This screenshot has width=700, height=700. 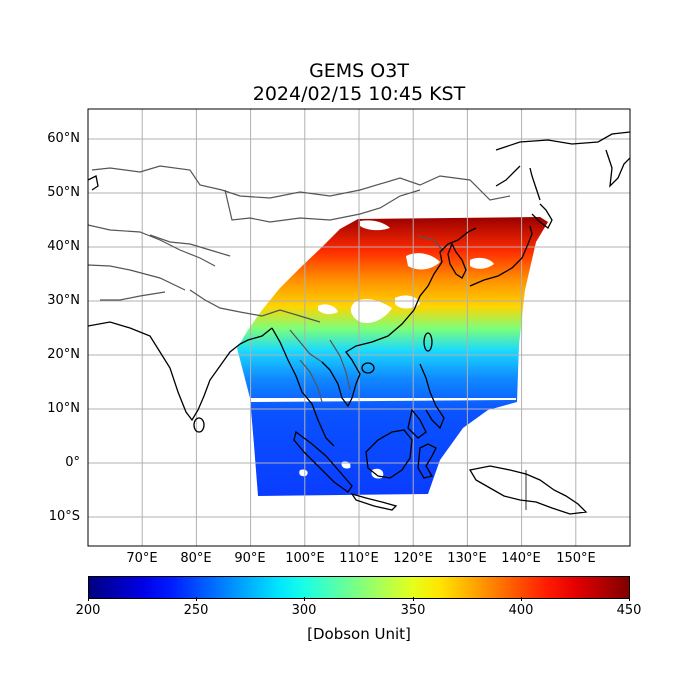 I want to click on colorbar-tick-label: 350, so click(x=413, y=610).